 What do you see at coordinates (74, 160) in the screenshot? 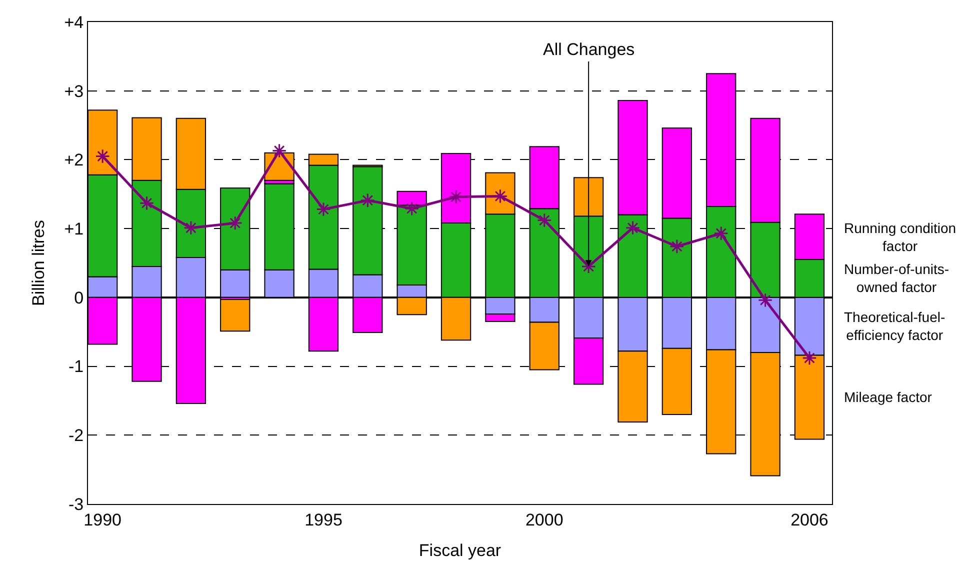
I see `y-tick-label: +2` at bounding box center [74, 160].